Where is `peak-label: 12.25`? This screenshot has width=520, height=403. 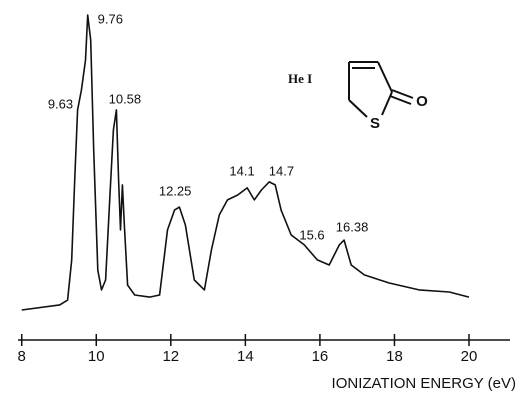 peak-label: 12.25 is located at coordinates (175, 190).